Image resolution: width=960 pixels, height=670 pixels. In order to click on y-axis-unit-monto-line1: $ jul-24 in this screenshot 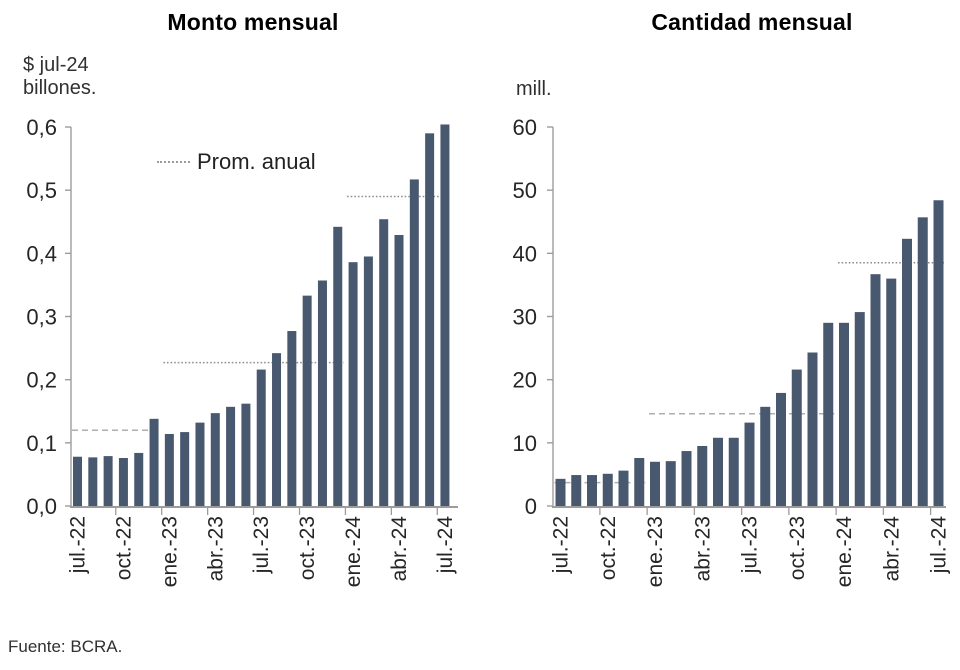, I will do `click(56, 65)`.